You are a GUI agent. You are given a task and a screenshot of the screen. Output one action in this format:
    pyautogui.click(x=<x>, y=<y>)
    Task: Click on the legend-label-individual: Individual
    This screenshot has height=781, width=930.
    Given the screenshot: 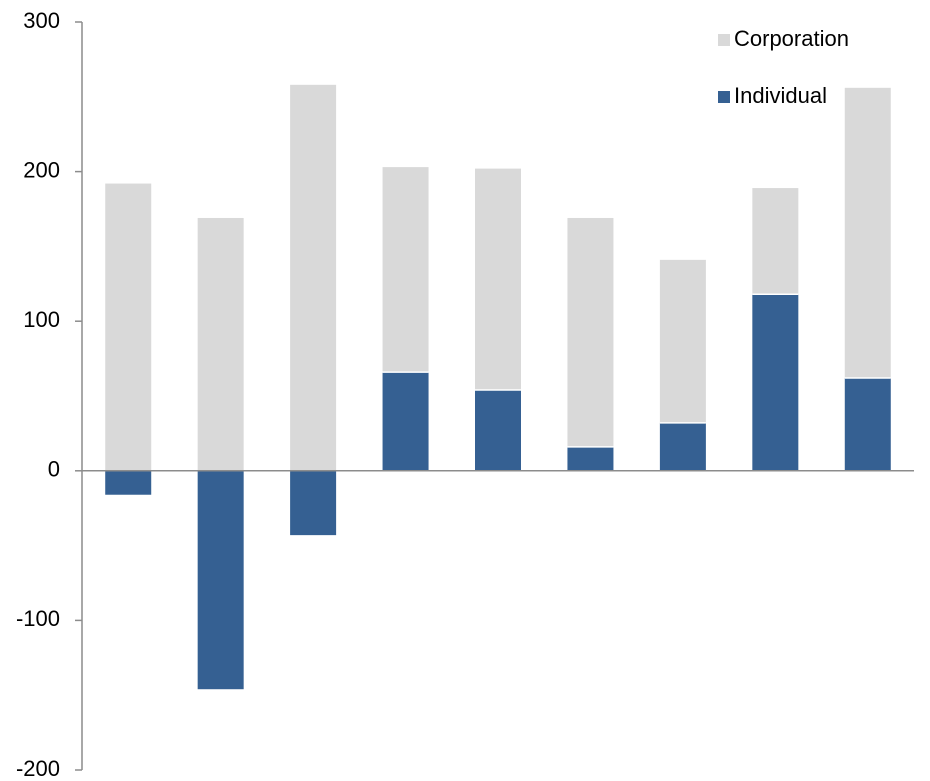 What is the action you would take?
    pyautogui.click(x=780, y=95)
    